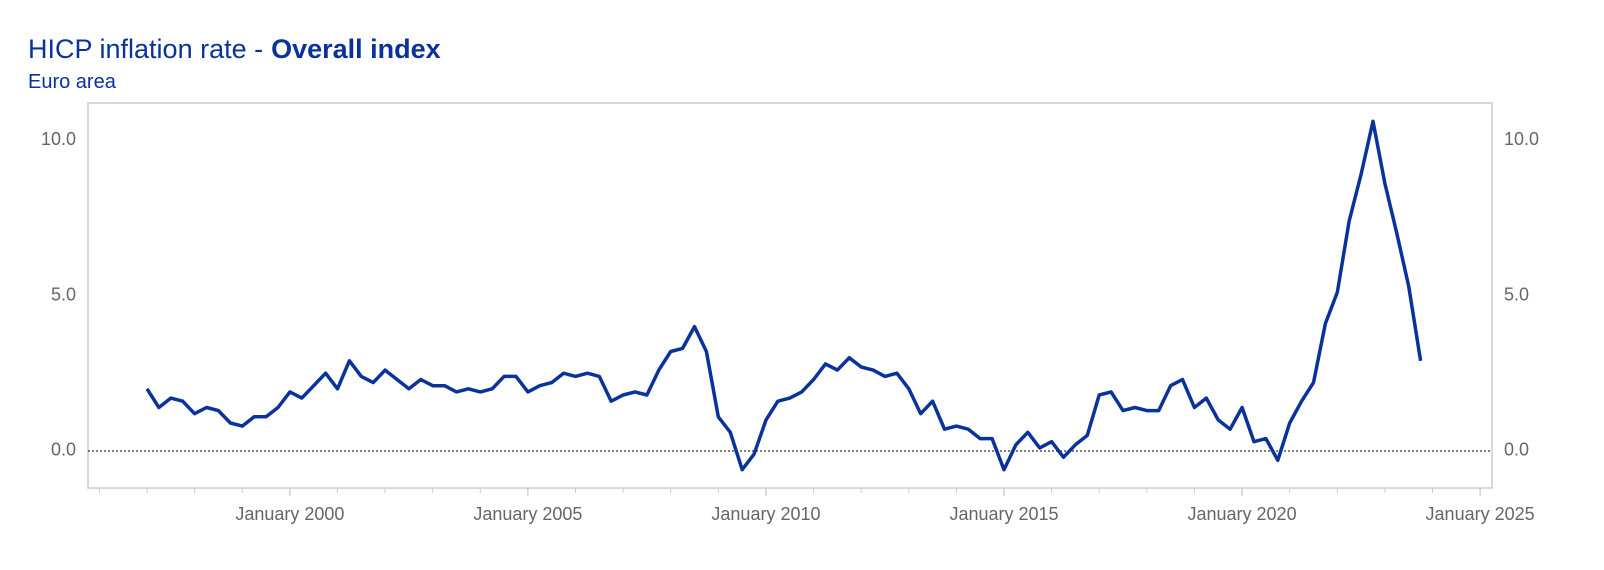  I want to click on title-emphasis: Overall index, so click(356, 49).